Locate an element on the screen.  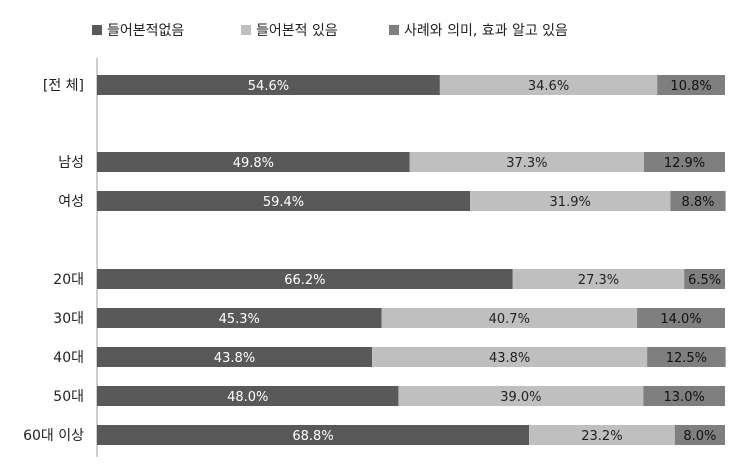
data-label-series-3: 13.0% is located at coordinates (684, 397).